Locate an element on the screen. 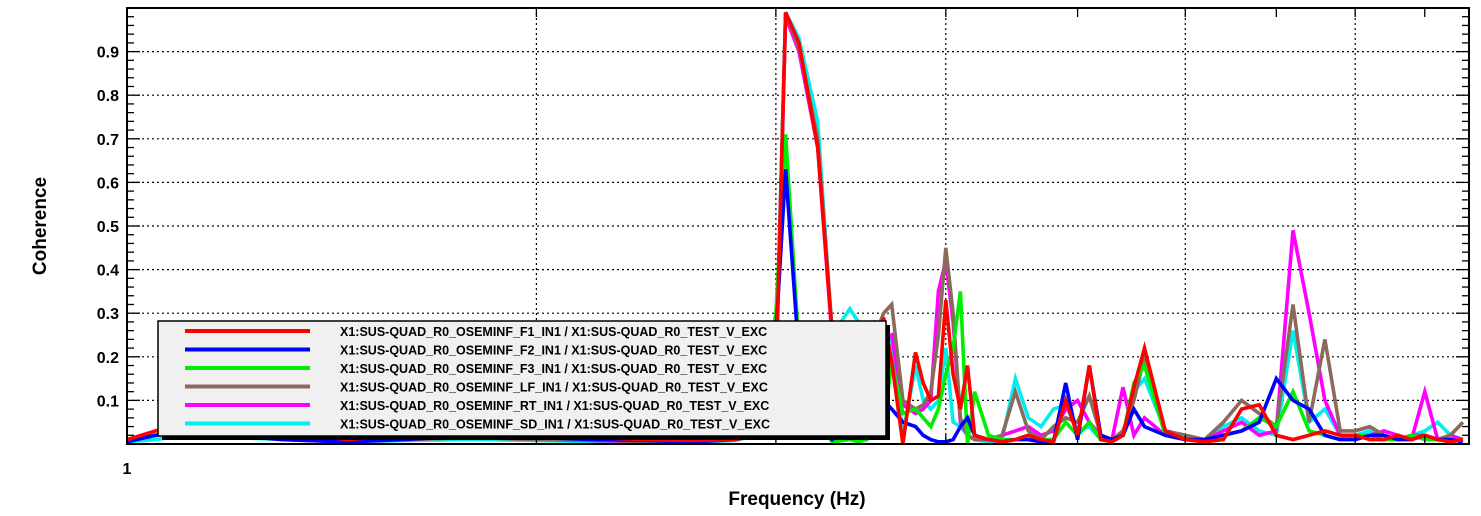 The width and height of the screenshot is (1481, 516). y-tick-label: 0.3 is located at coordinates (108, 314).